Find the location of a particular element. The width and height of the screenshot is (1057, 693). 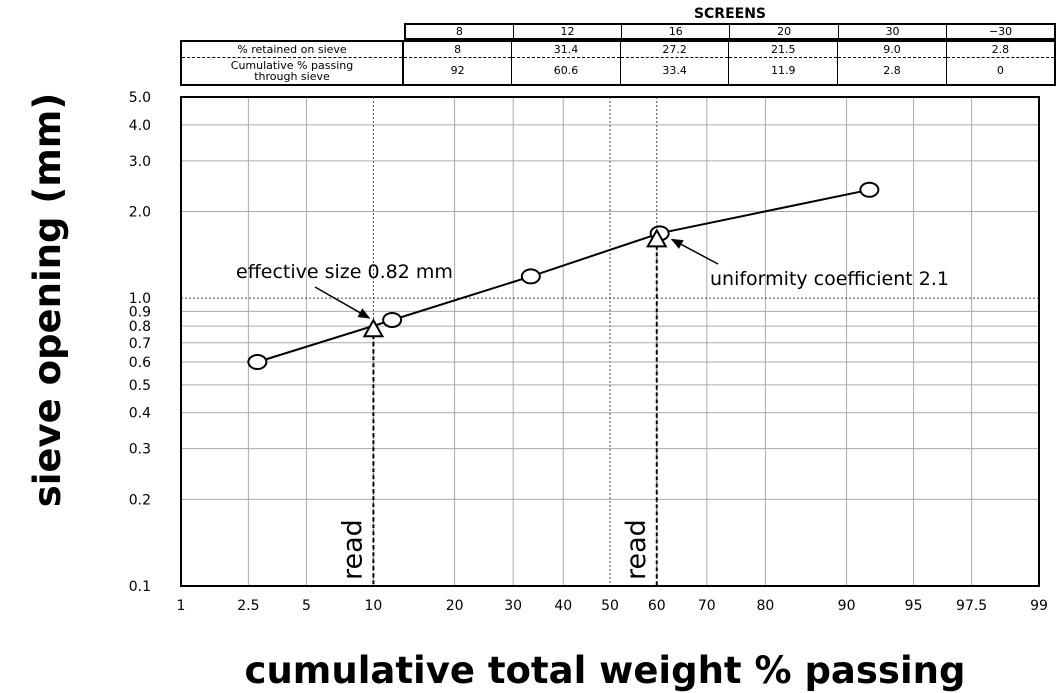

screen-cell: 30 is located at coordinates (893, 31).